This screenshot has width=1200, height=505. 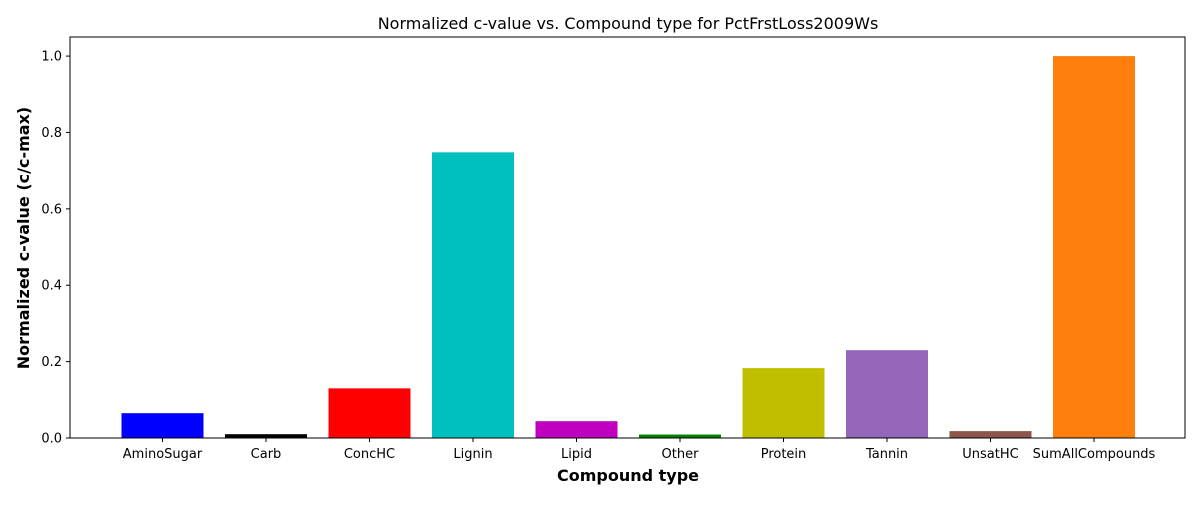 I want to click on bar-other, so click(x=680, y=436).